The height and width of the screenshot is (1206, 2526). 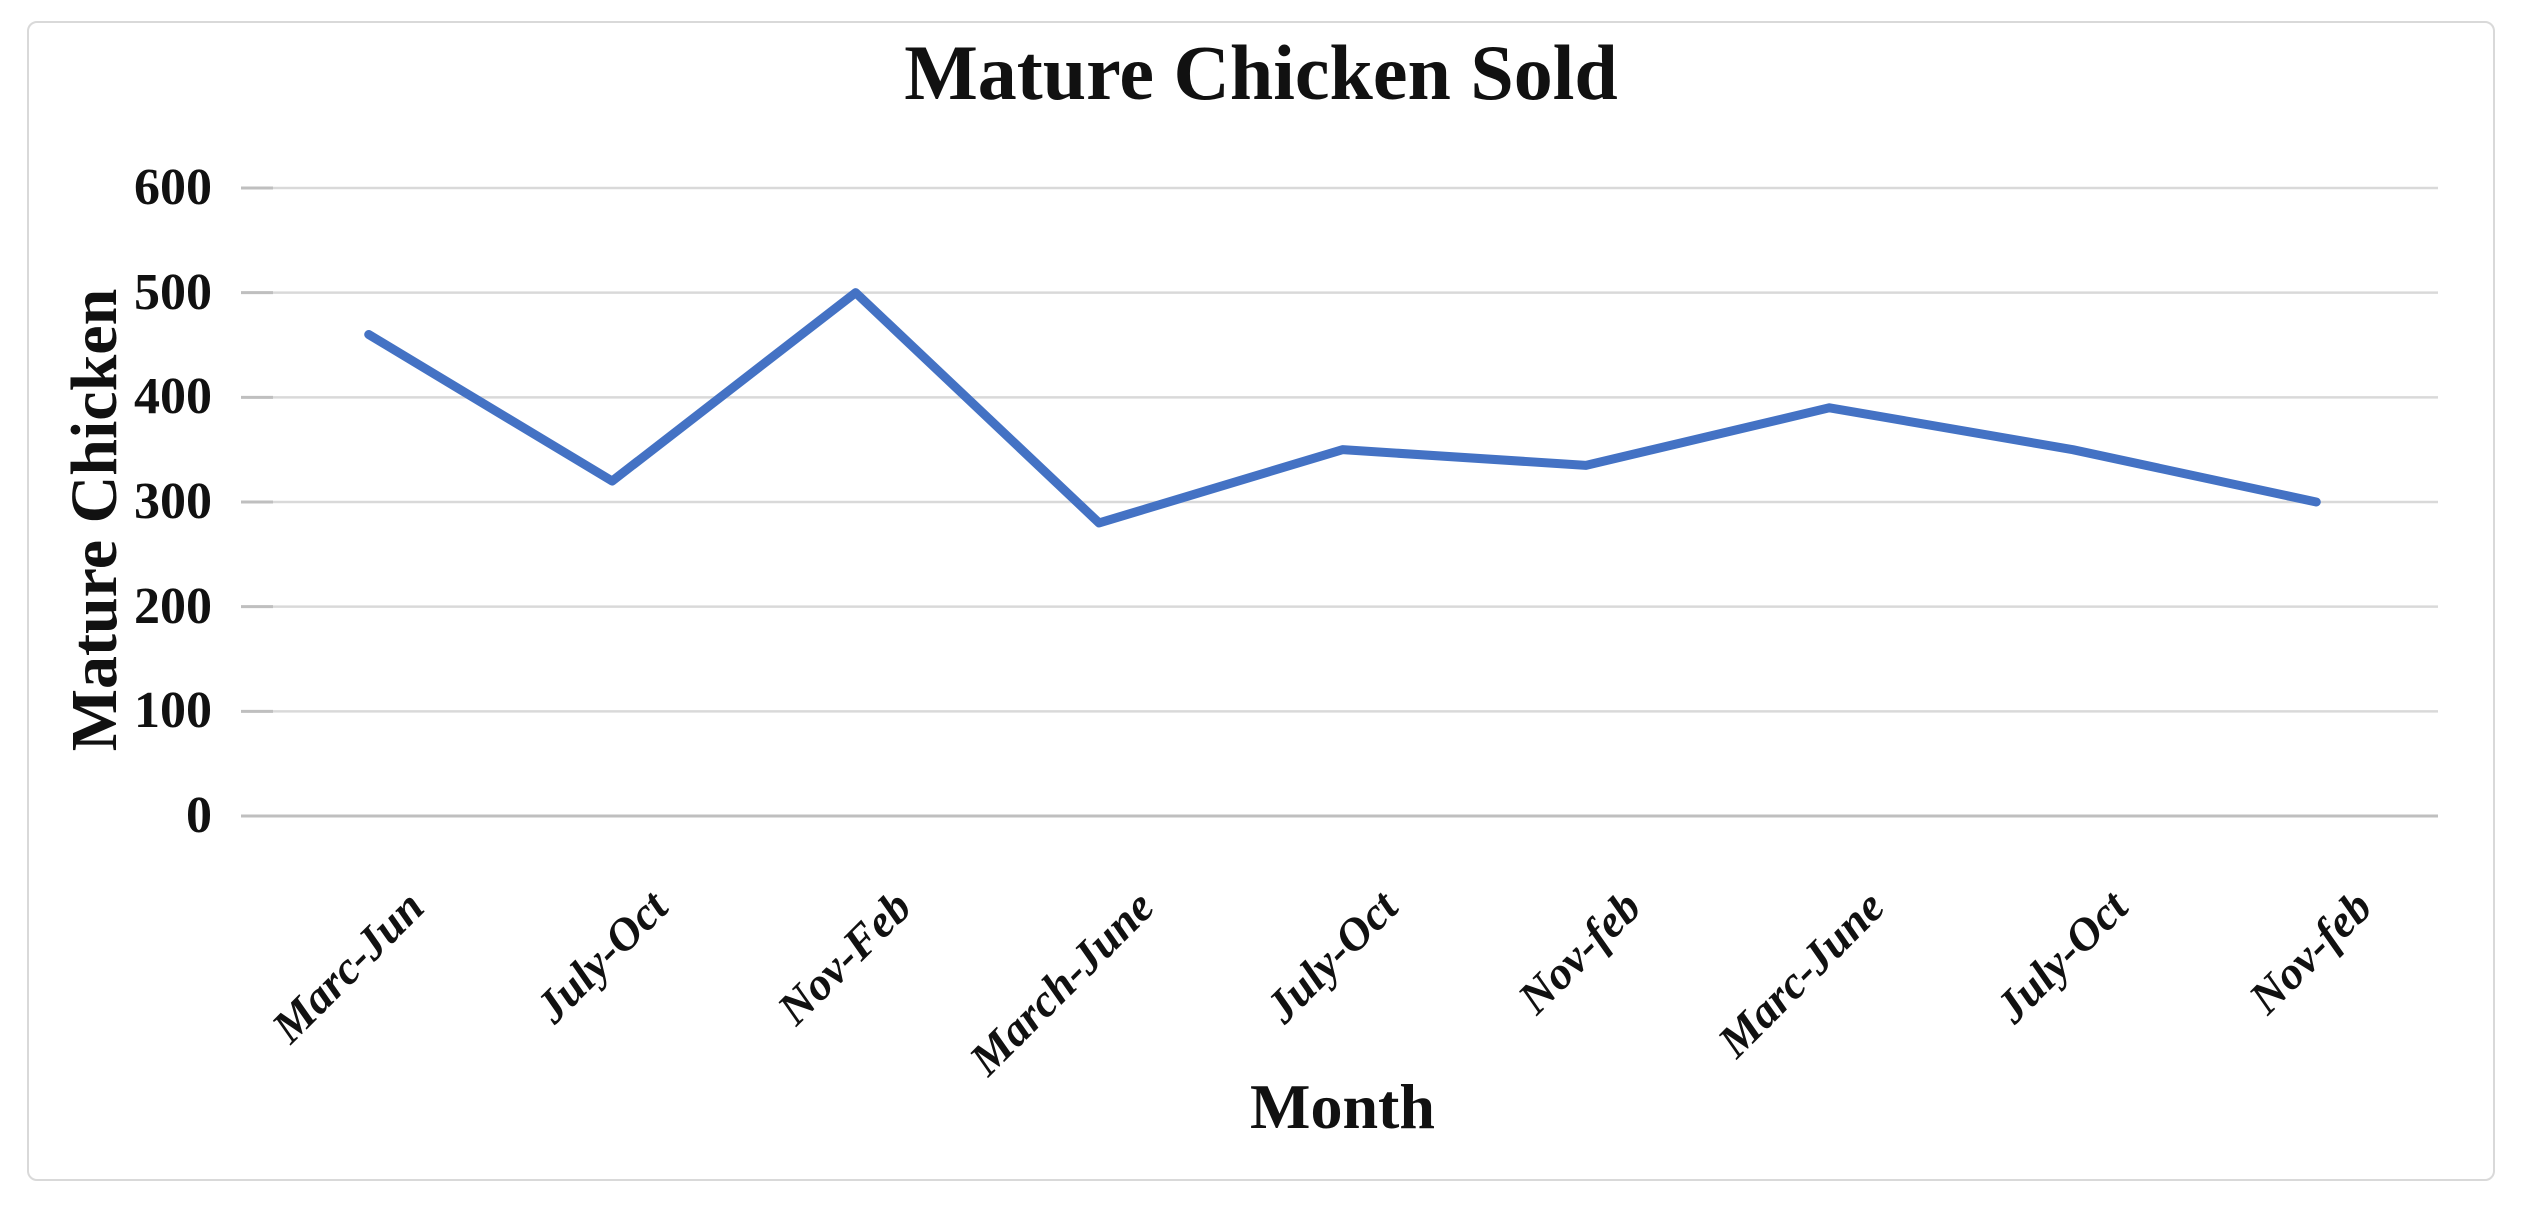 What do you see at coordinates (173, 606) in the screenshot?
I see `y-tick-label: 200` at bounding box center [173, 606].